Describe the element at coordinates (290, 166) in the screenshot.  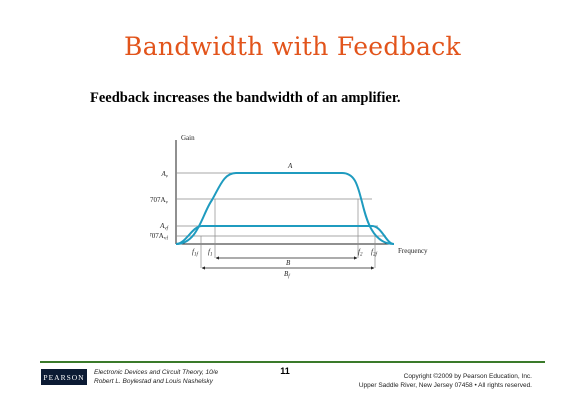
I see `curve-label: A` at that location.